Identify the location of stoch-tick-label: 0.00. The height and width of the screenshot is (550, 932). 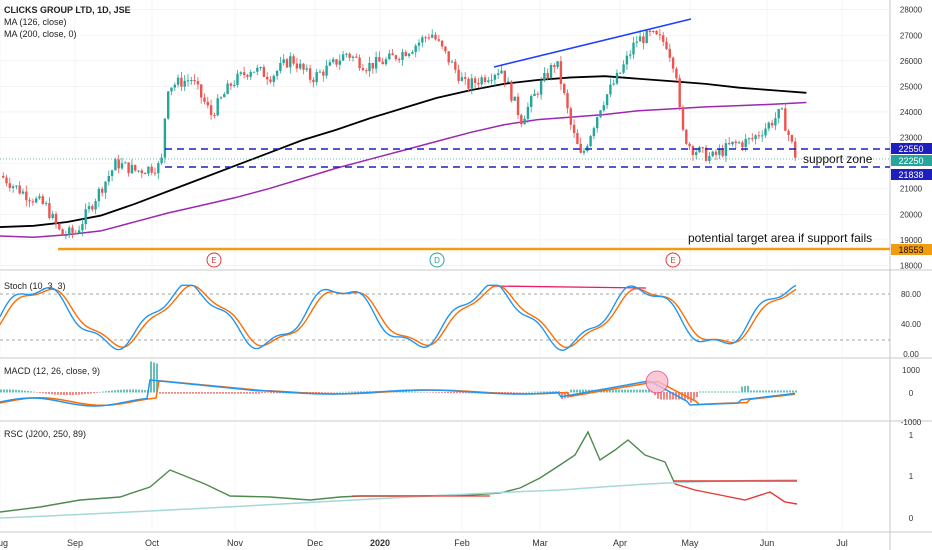
(911, 354).